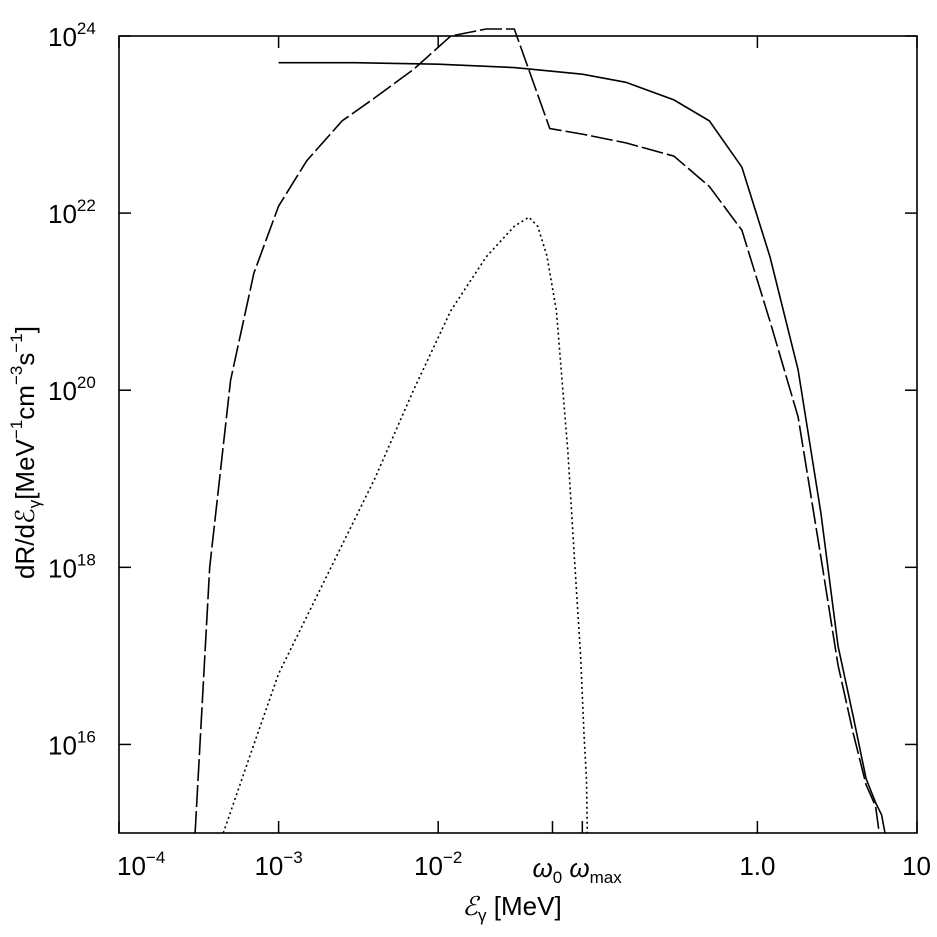 The height and width of the screenshot is (937, 937). What do you see at coordinates (72, 566) in the screenshot?
I see `y-tick-label: 1018` at bounding box center [72, 566].